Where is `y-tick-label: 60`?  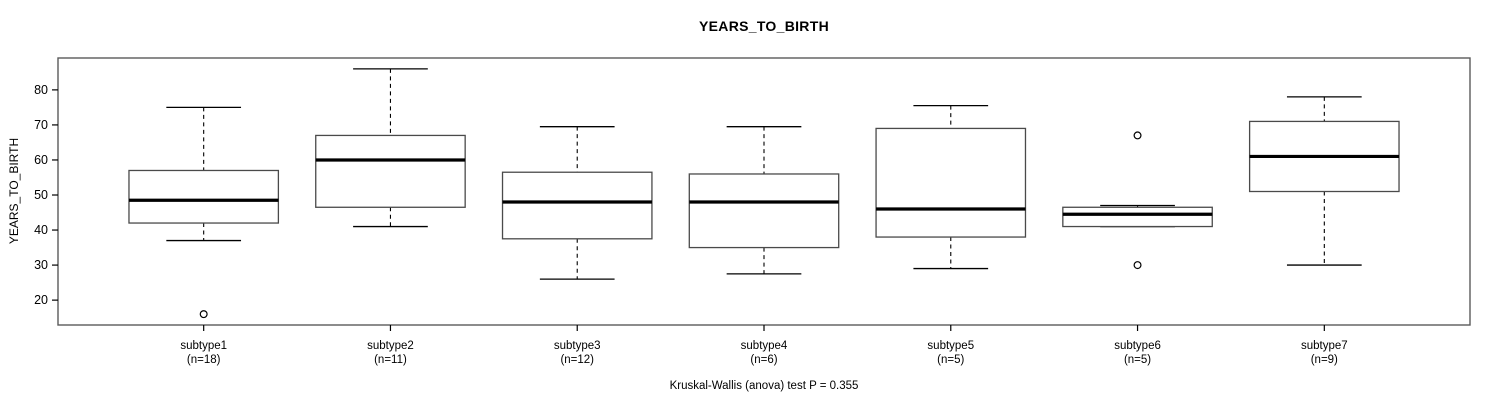 y-tick-label: 60 is located at coordinates (41, 160).